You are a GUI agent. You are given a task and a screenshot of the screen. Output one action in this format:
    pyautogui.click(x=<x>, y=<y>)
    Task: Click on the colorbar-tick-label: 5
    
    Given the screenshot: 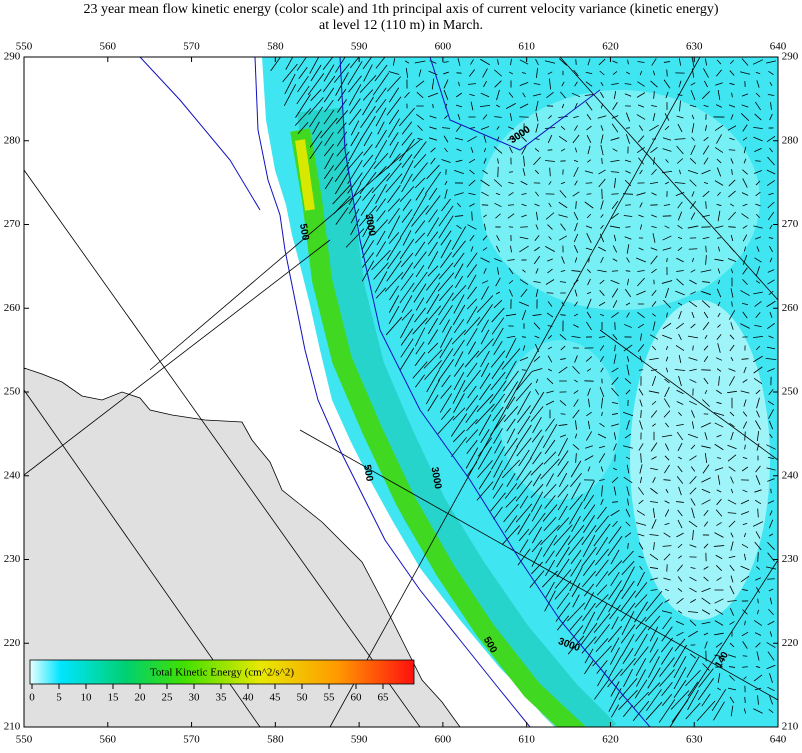 What is the action you would take?
    pyautogui.click(x=59, y=698)
    